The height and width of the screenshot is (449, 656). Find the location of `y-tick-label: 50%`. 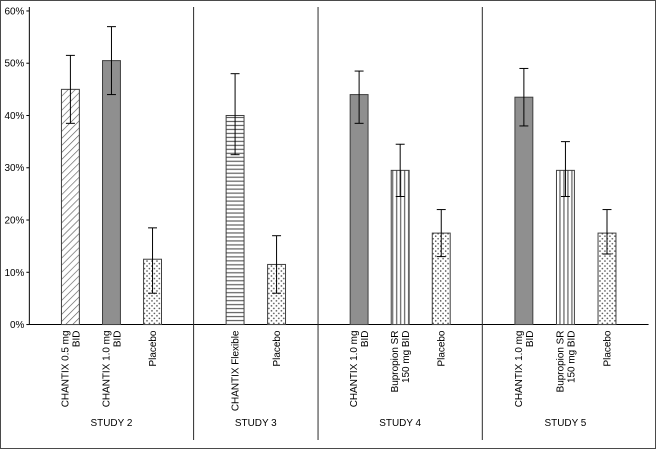

y-tick-label: 50% is located at coordinates (14, 64).